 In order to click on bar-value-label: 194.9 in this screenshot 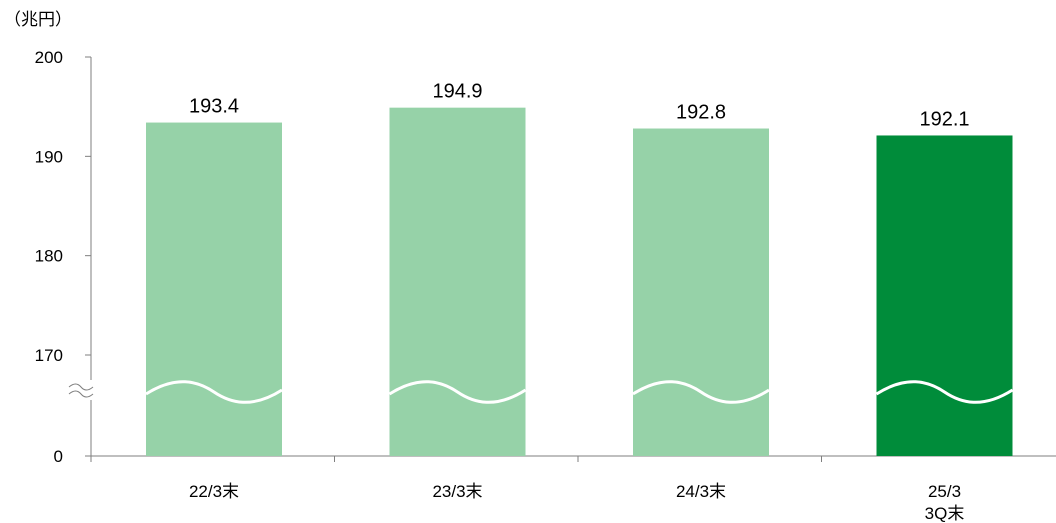, I will do `click(457, 92)`.